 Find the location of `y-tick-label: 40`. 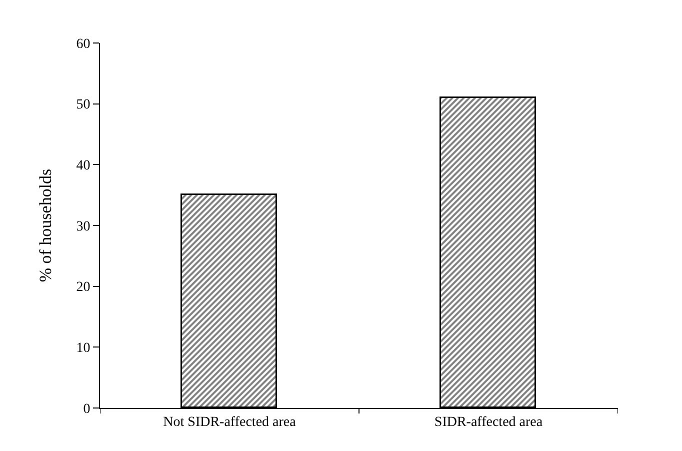

y-tick-label: 40 is located at coordinates (83, 166).